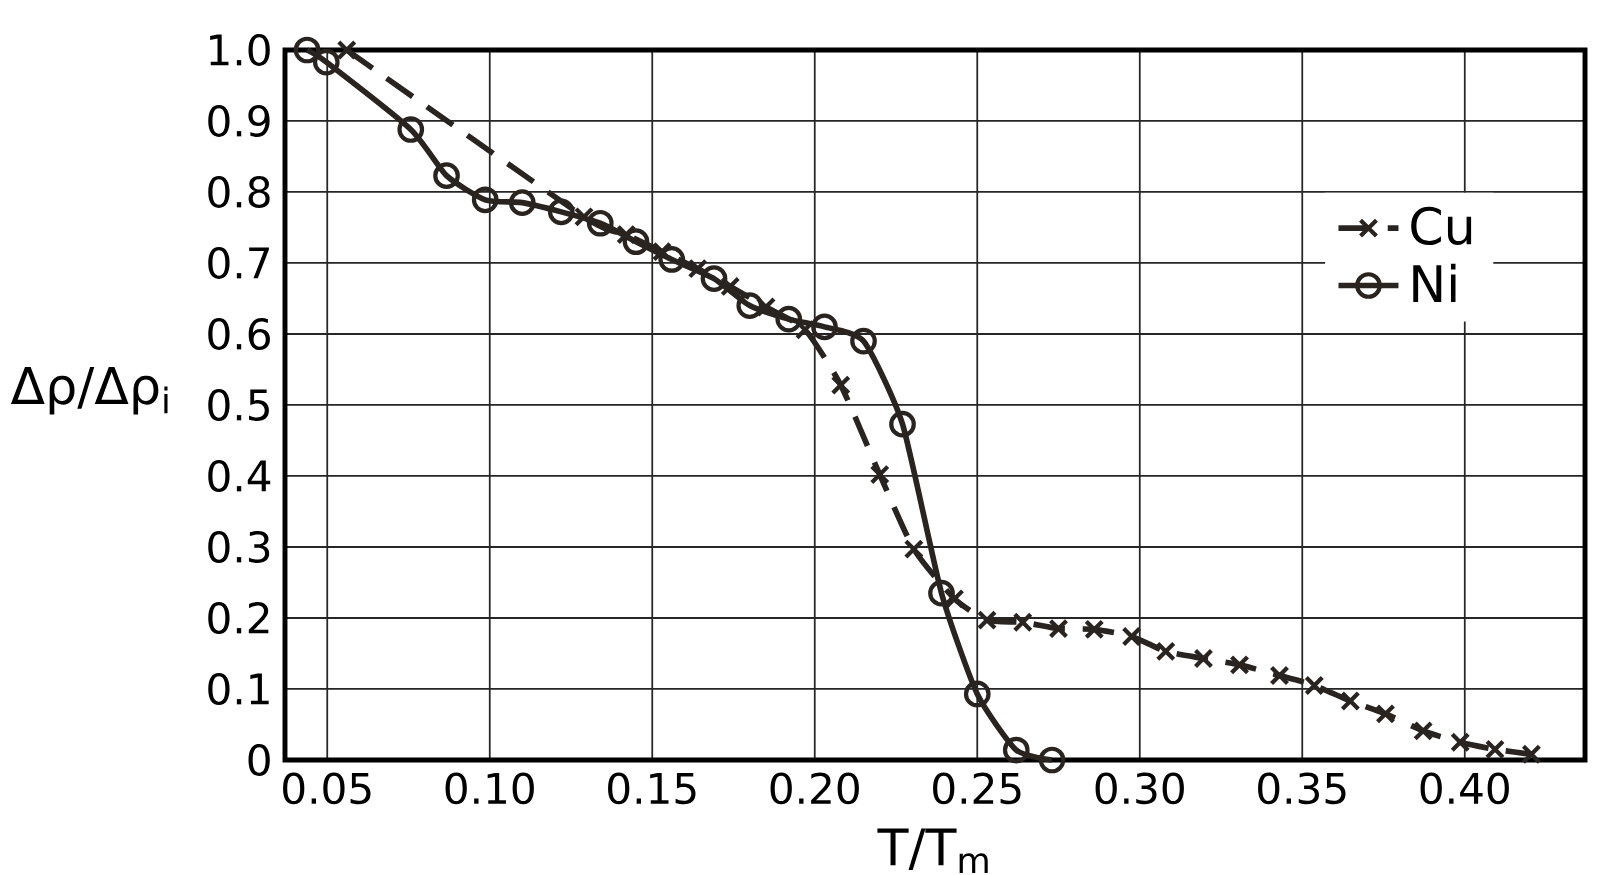  Describe the element at coordinates (238, 689) in the screenshot. I see `y-tick-label: 0.1` at that location.